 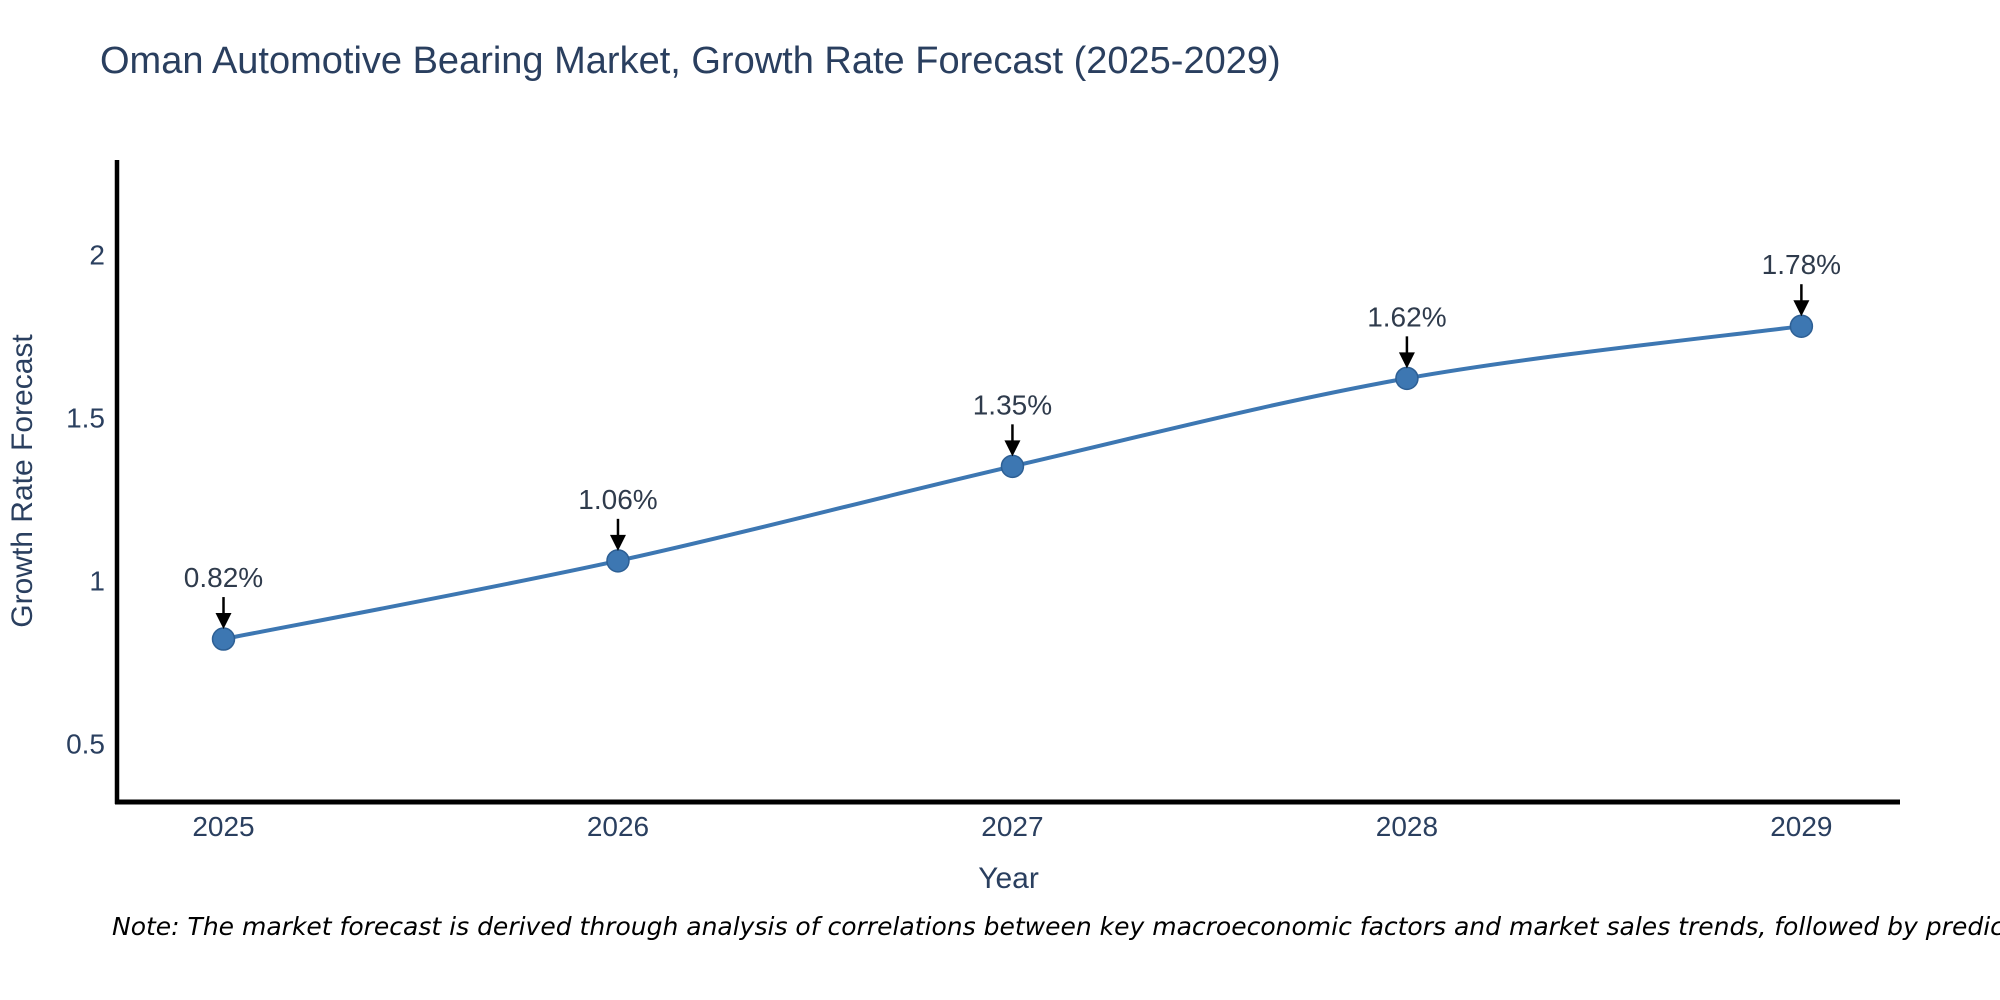 I want to click on data-point-label: 1.78%, so click(x=1801, y=264).